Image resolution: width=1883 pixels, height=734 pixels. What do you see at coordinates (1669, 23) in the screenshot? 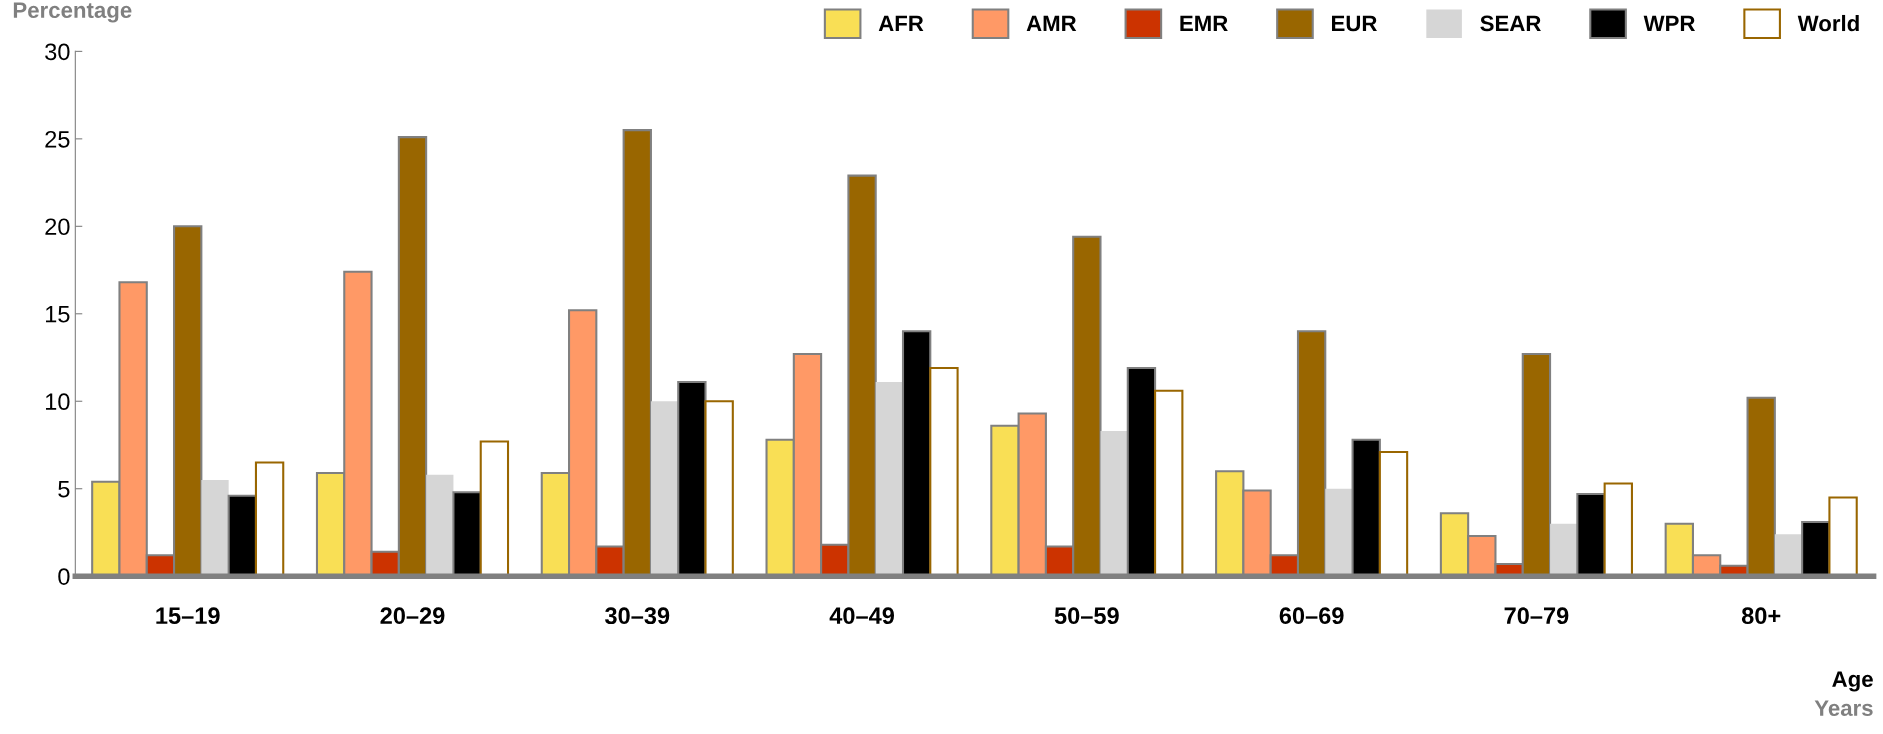
I see `legend-label: WPR` at bounding box center [1669, 23].